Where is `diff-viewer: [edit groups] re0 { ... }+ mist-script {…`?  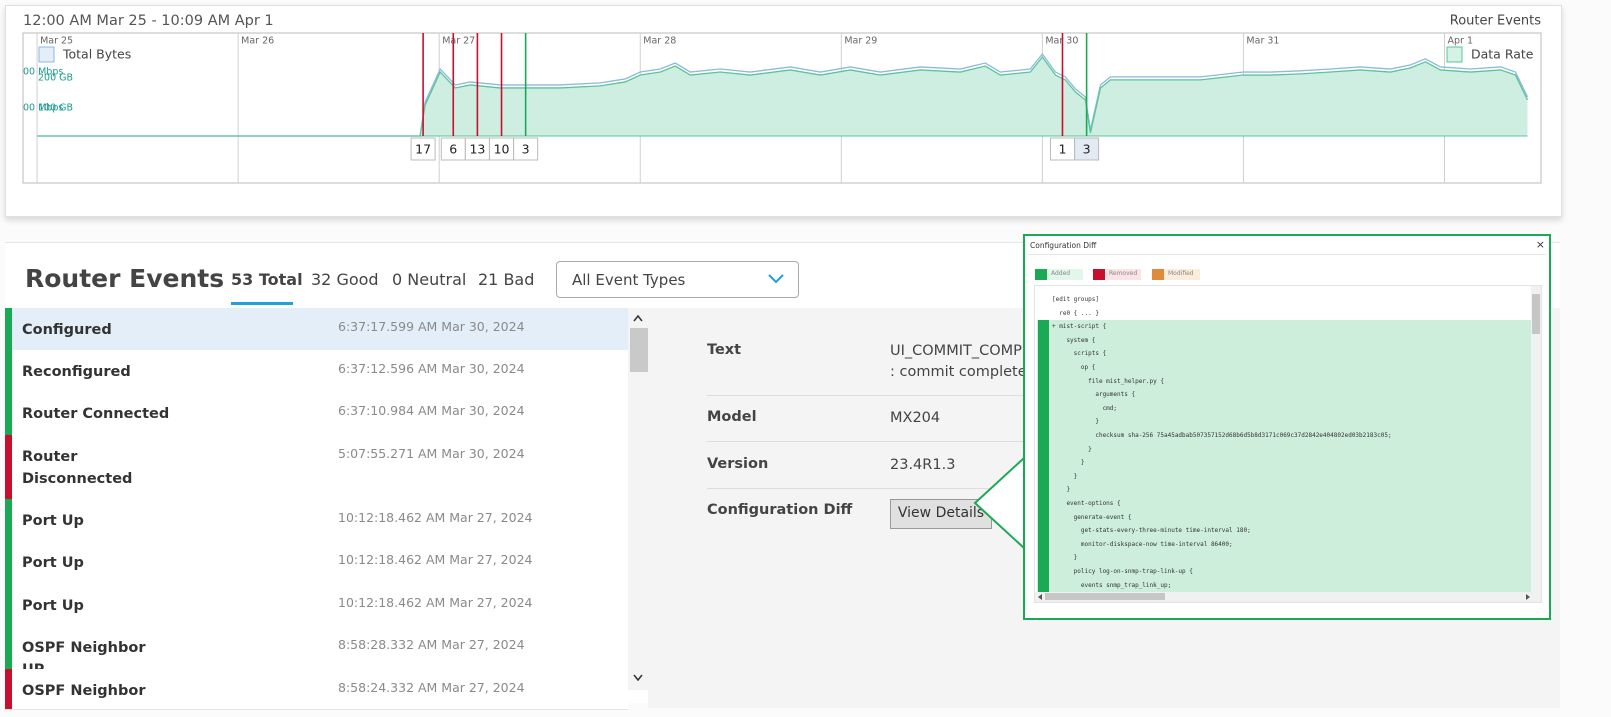 diff-viewer: [edit groups] re0 { ... }+ mist-script {… is located at coordinates (1288, 444).